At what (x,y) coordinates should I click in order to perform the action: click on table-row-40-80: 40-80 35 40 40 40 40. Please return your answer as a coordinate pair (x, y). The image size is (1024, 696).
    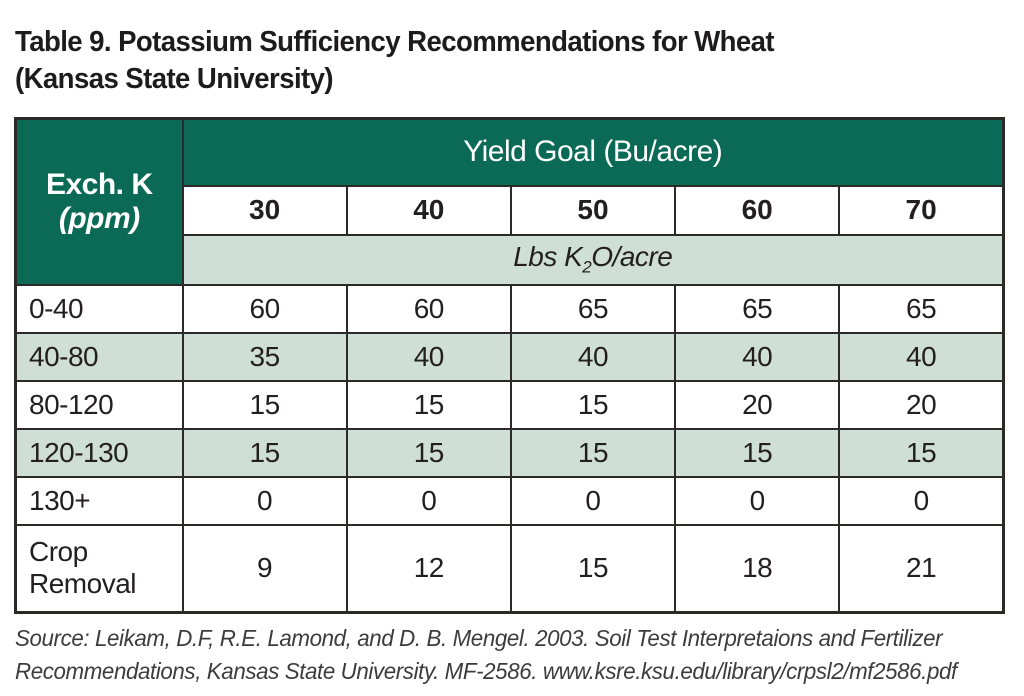
    Looking at the image, I should click on (509, 356).